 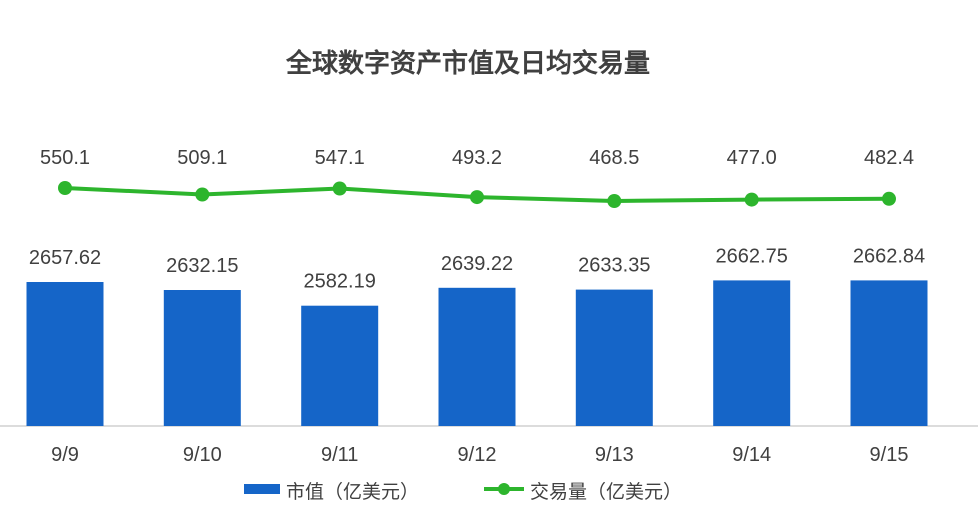 What do you see at coordinates (65, 158) in the screenshot?
I see `line-value-label: 550.1` at bounding box center [65, 158].